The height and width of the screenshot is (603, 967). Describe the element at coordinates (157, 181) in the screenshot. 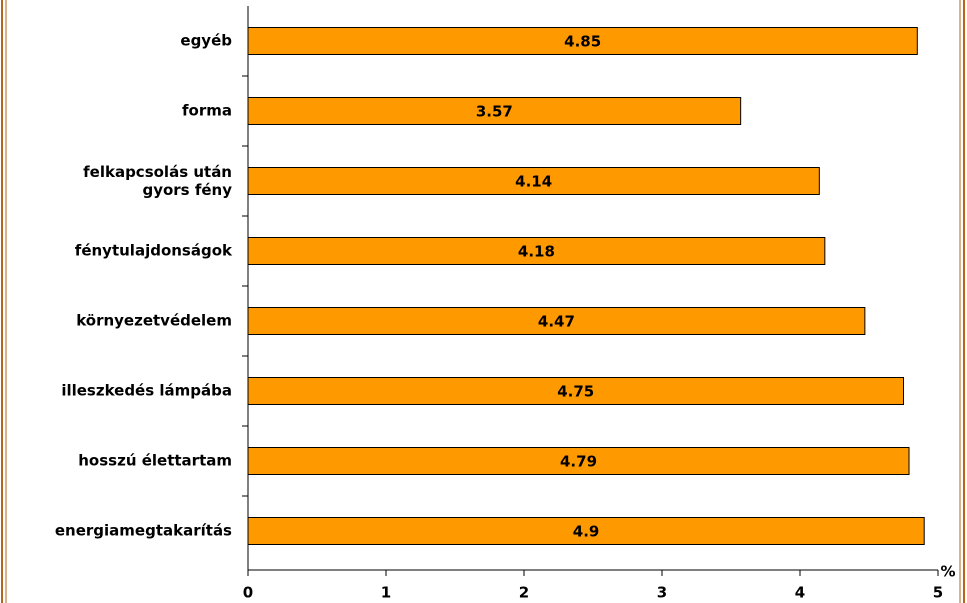

I see `y-tick-label: felkapcsolás után gyors fény` at that location.